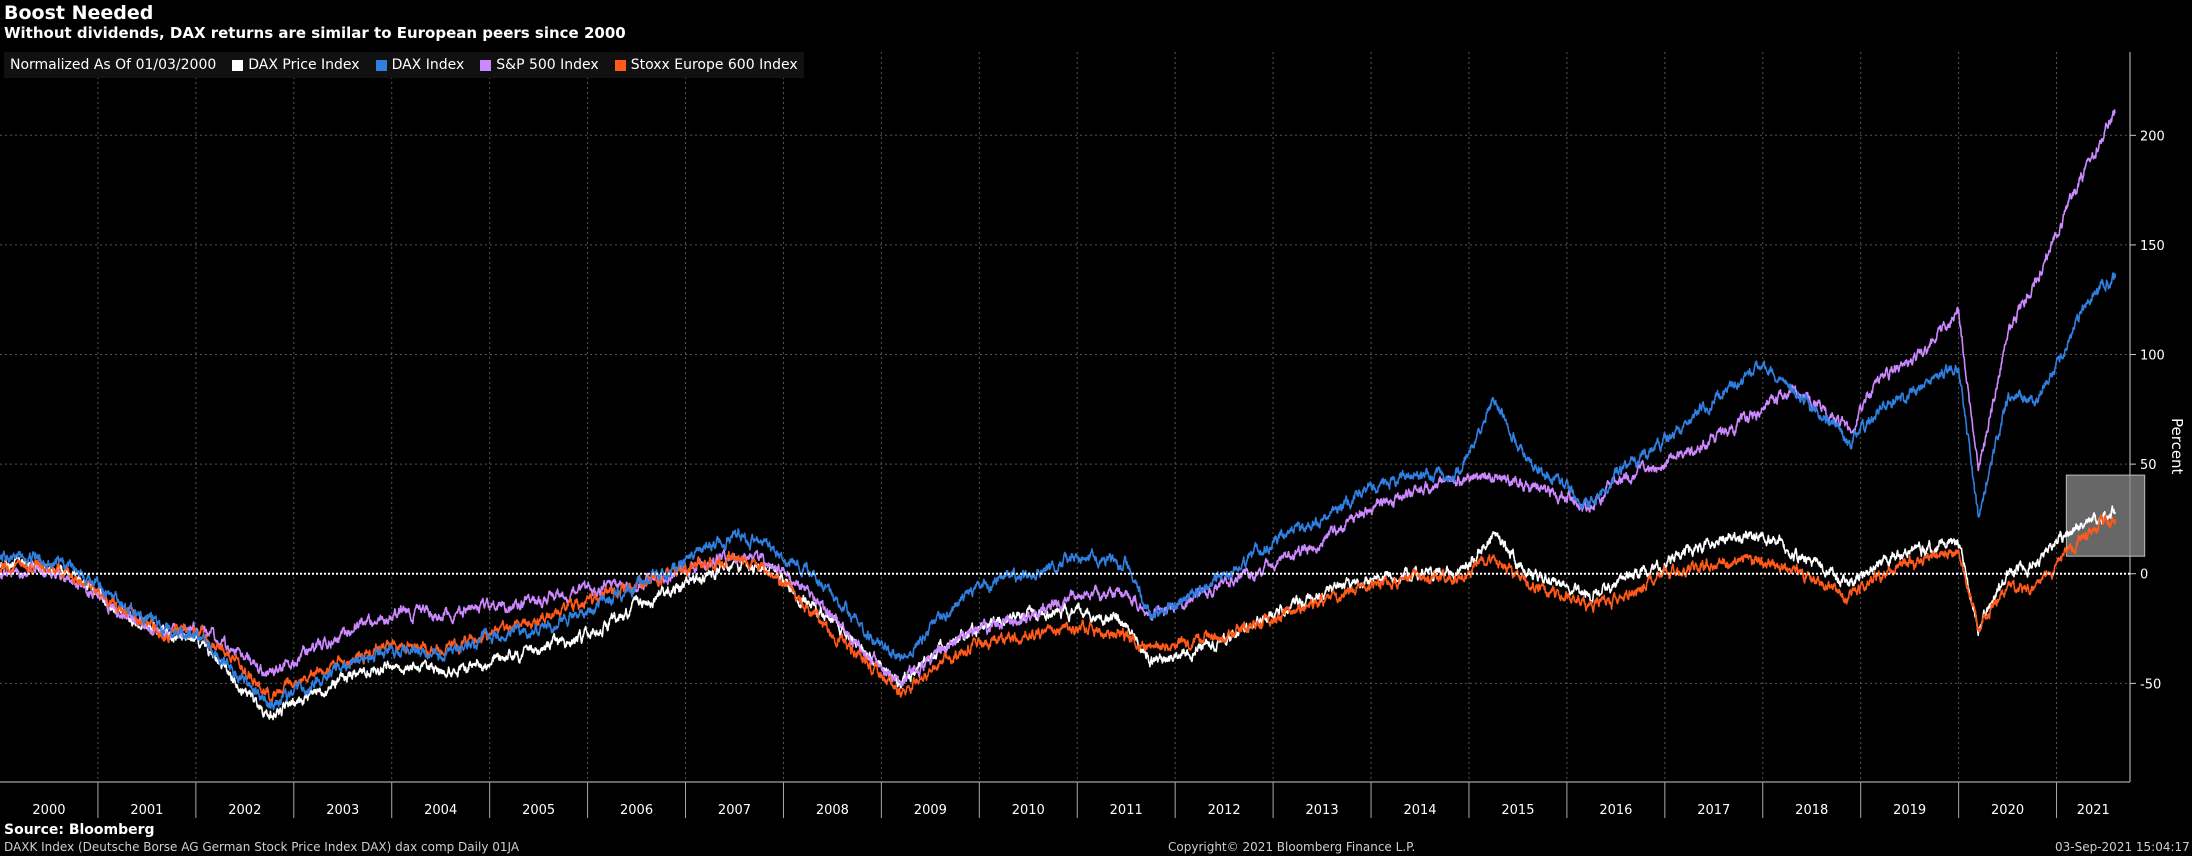 The image size is (2192, 856). I want to click on x-tick-label: 2018, so click(1811, 810).